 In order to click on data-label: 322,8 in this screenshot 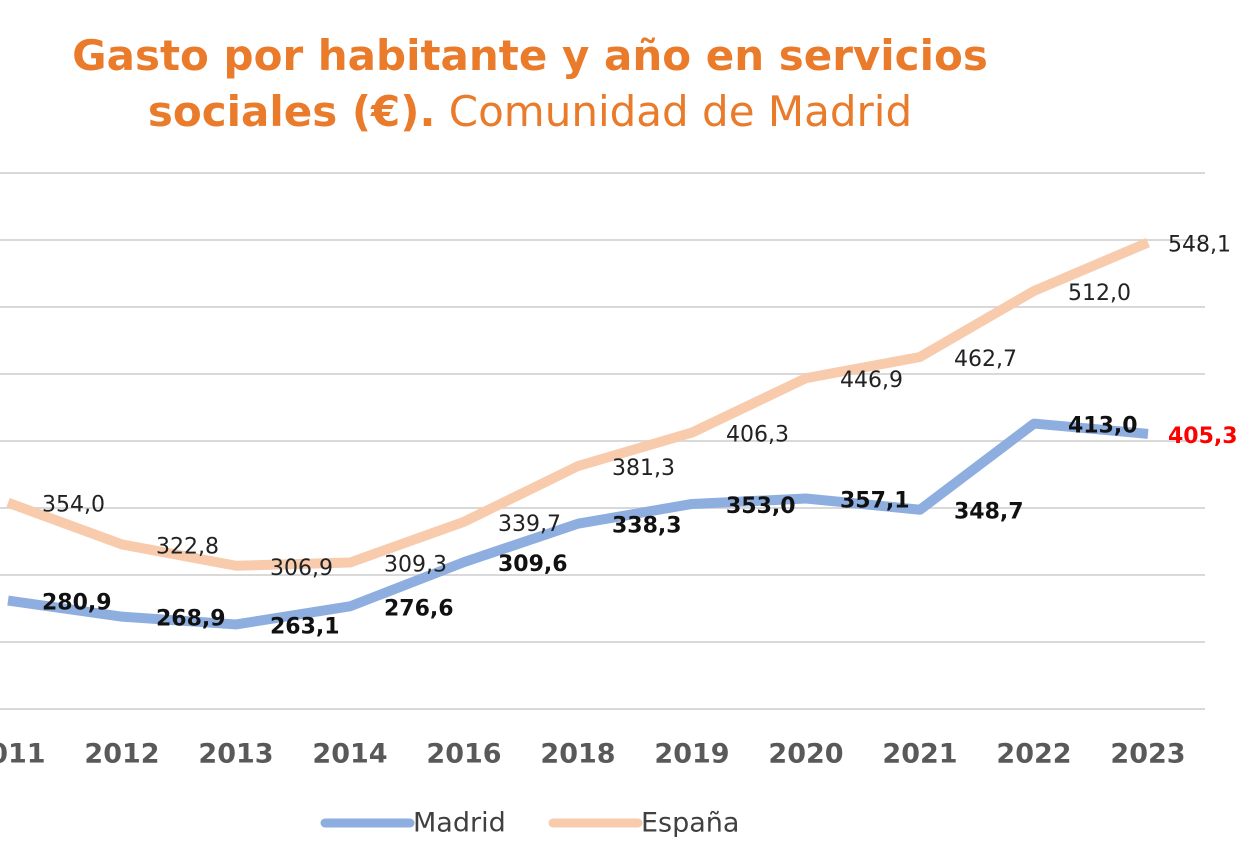, I will do `click(187, 546)`.